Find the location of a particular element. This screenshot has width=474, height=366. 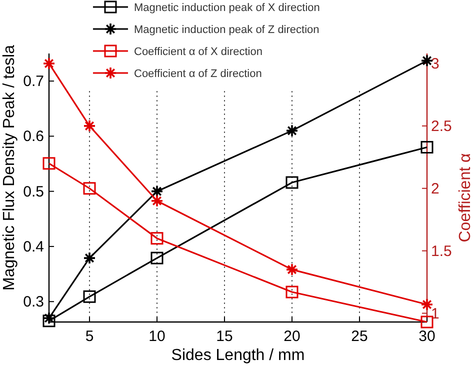

legend-label: Coefficient α of X direction is located at coordinates (198, 52).